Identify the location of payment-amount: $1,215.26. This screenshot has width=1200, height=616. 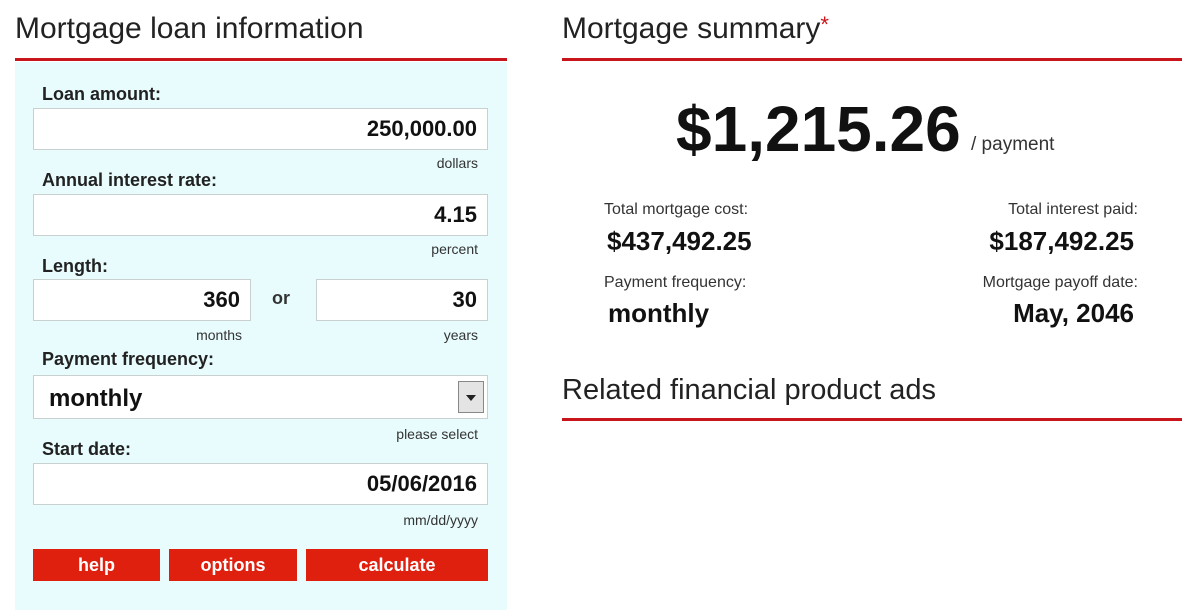
(818, 129).